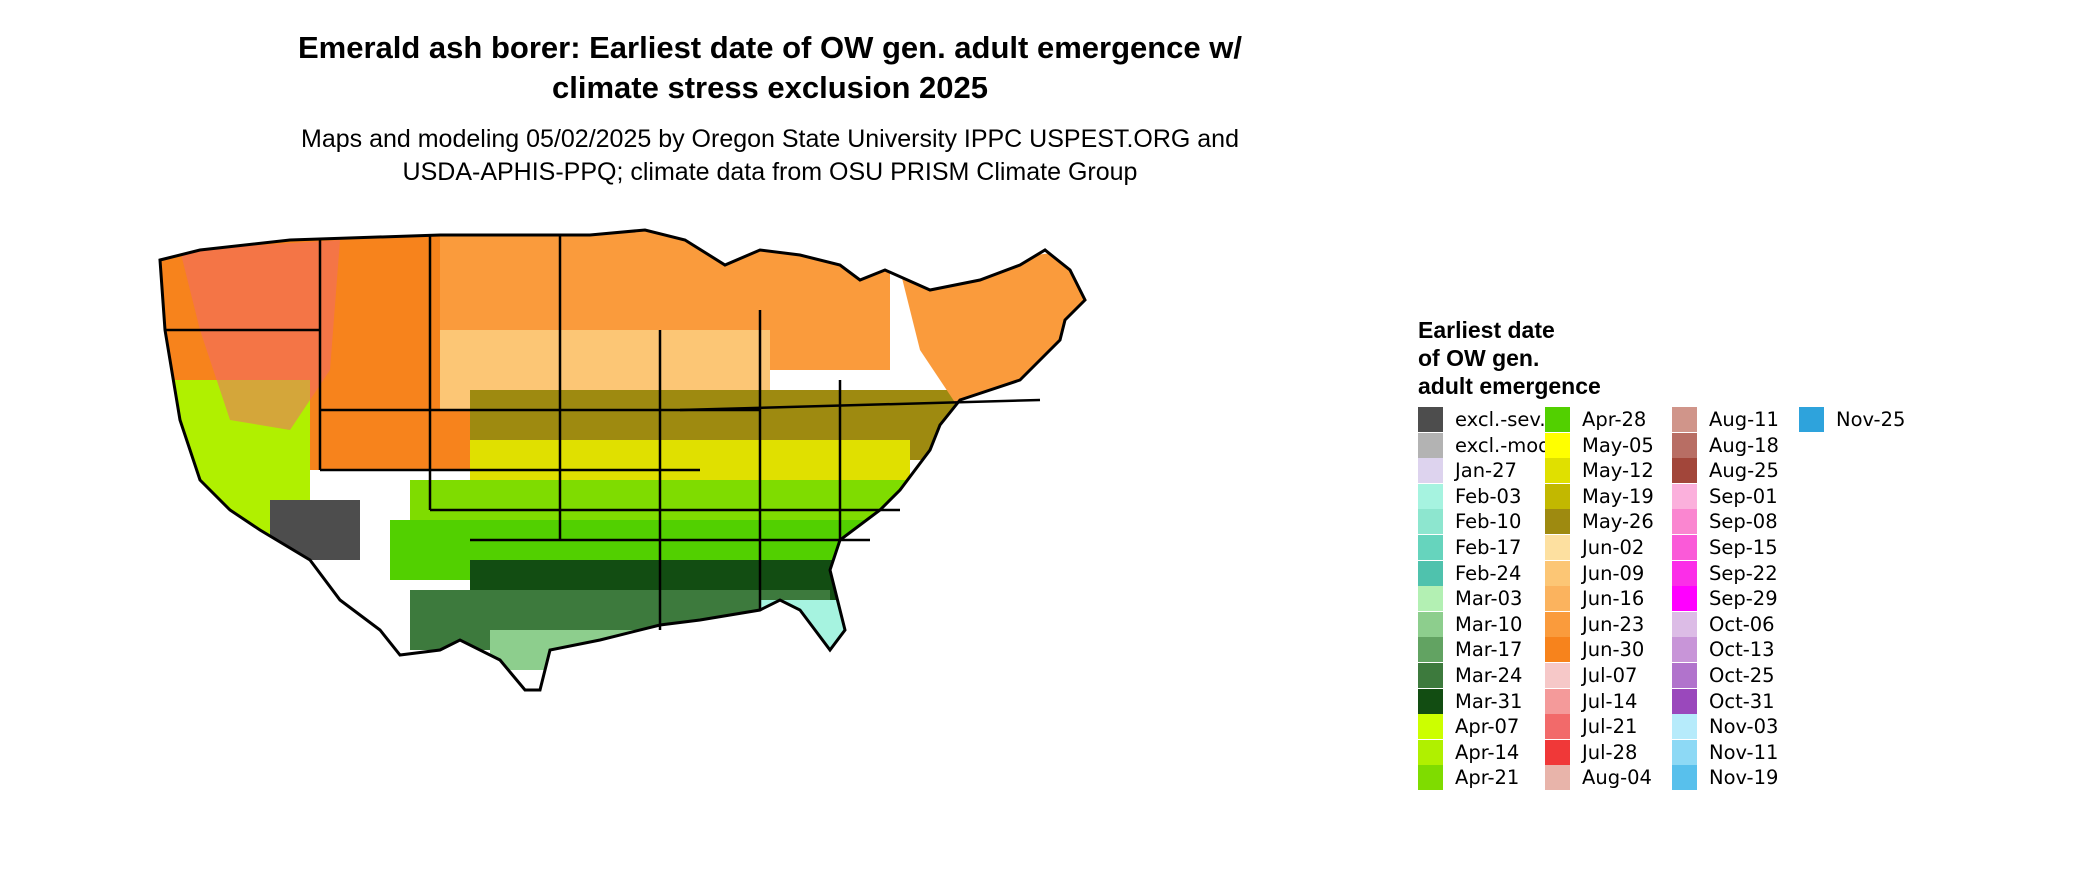 The height and width of the screenshot is (892, 2100). I want to click on legend-item: Sep-08, so click(1725, 522).